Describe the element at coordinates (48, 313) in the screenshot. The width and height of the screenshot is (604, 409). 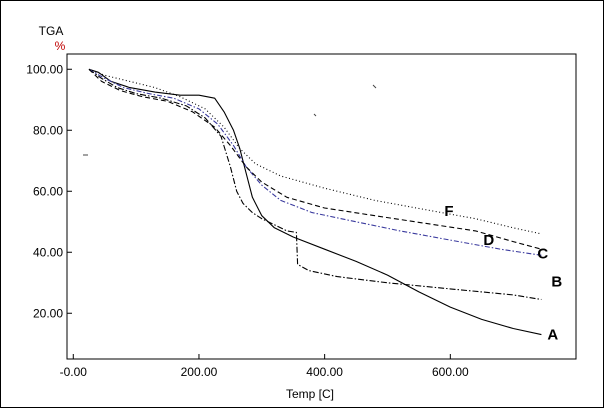
I see `y-tick-label: 20.00` at that location.